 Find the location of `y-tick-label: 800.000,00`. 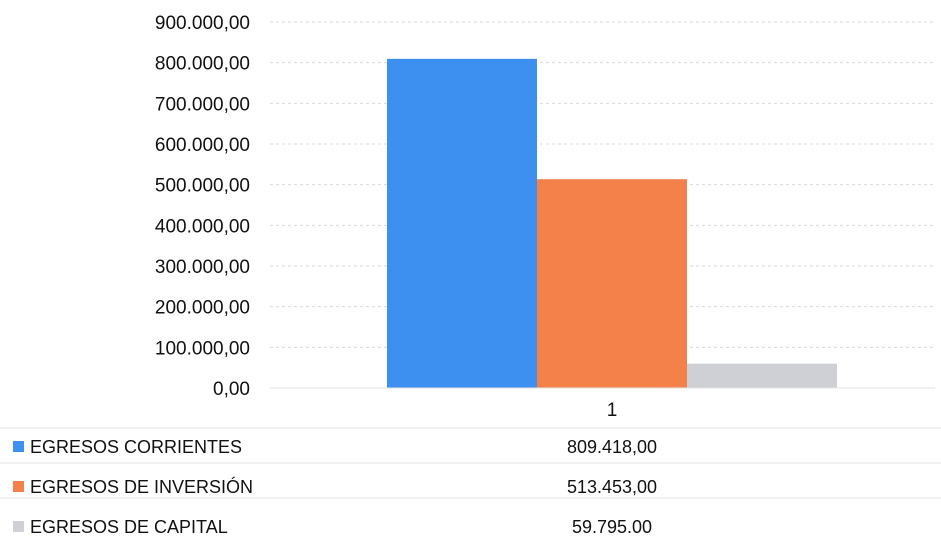

y-tick-label: 800.000,00 is located at coordinates (202, 64).